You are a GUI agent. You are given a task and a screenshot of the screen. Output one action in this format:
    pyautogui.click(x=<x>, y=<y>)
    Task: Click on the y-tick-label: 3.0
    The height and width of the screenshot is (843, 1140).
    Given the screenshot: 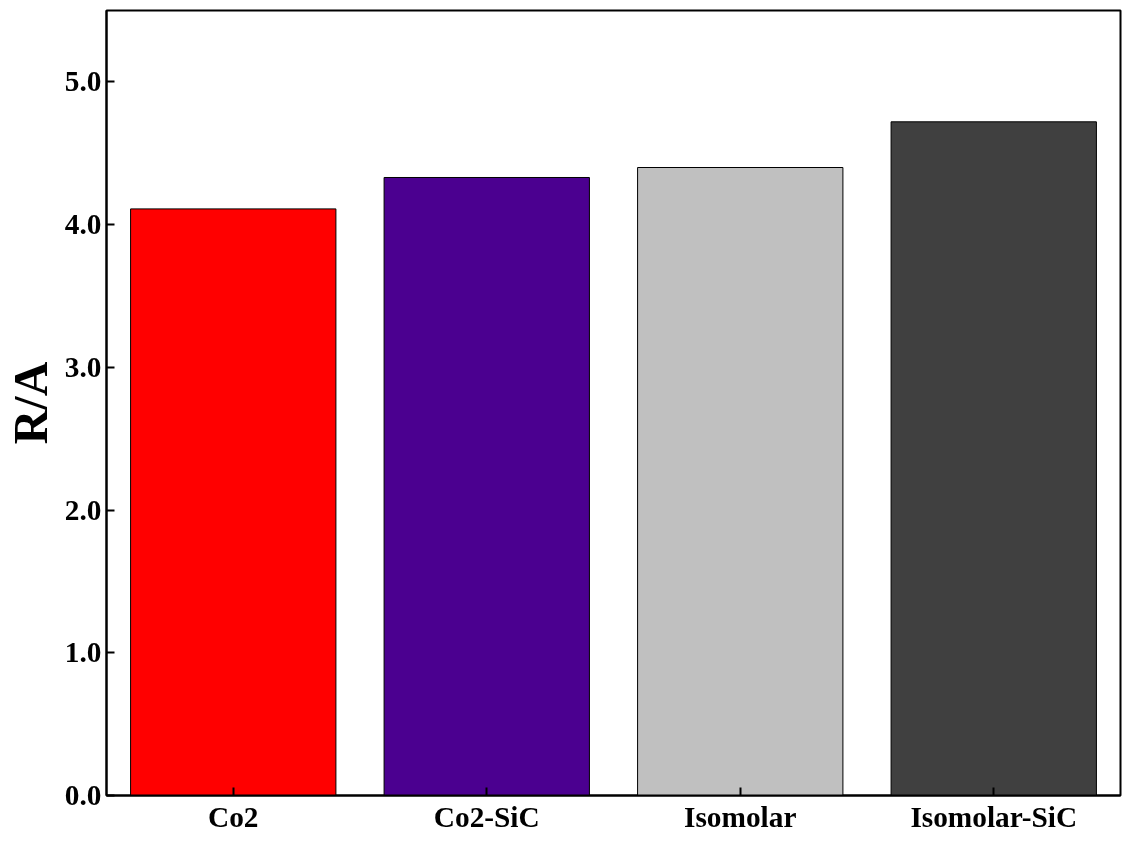 What is the action you would take?
    pyautogui.click(x=83, y=366)
    